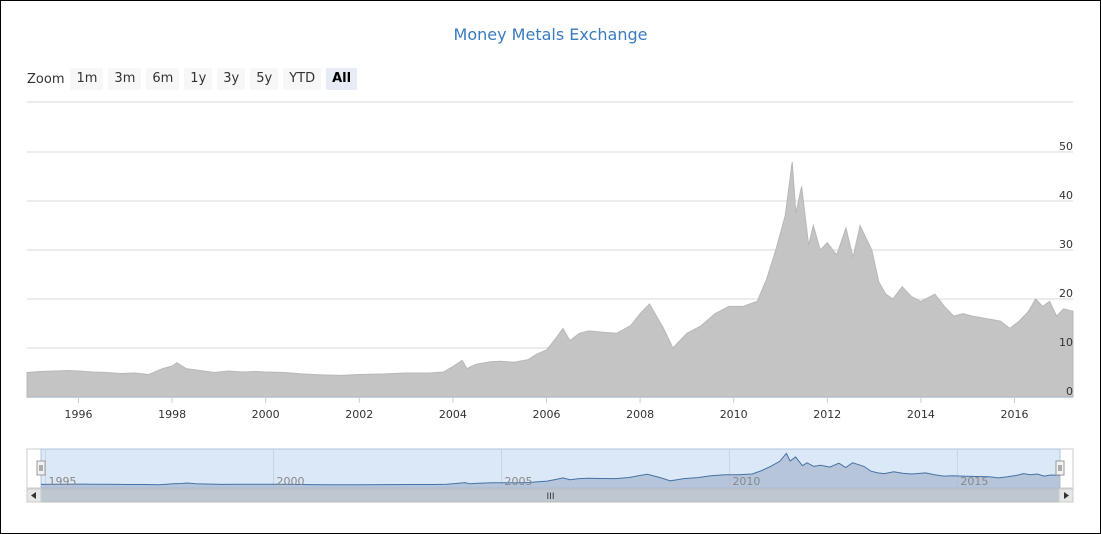 Image resolution: width=1101 pixels, height=534 pixels. I want to click on x-tick-label-2004: 2004, so click(453, 414).